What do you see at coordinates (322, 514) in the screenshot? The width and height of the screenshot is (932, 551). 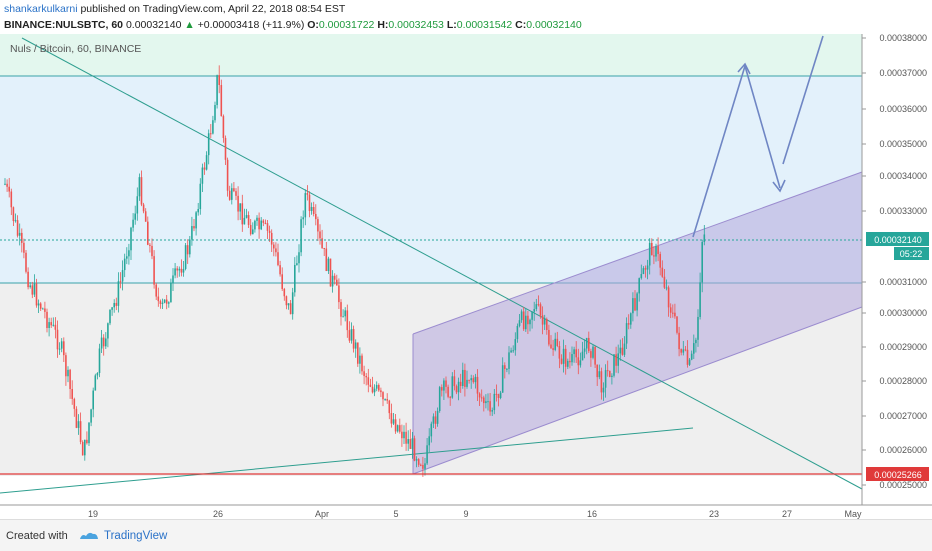 I see `time-tick-label: Apr` at bounding box center [322, 514].